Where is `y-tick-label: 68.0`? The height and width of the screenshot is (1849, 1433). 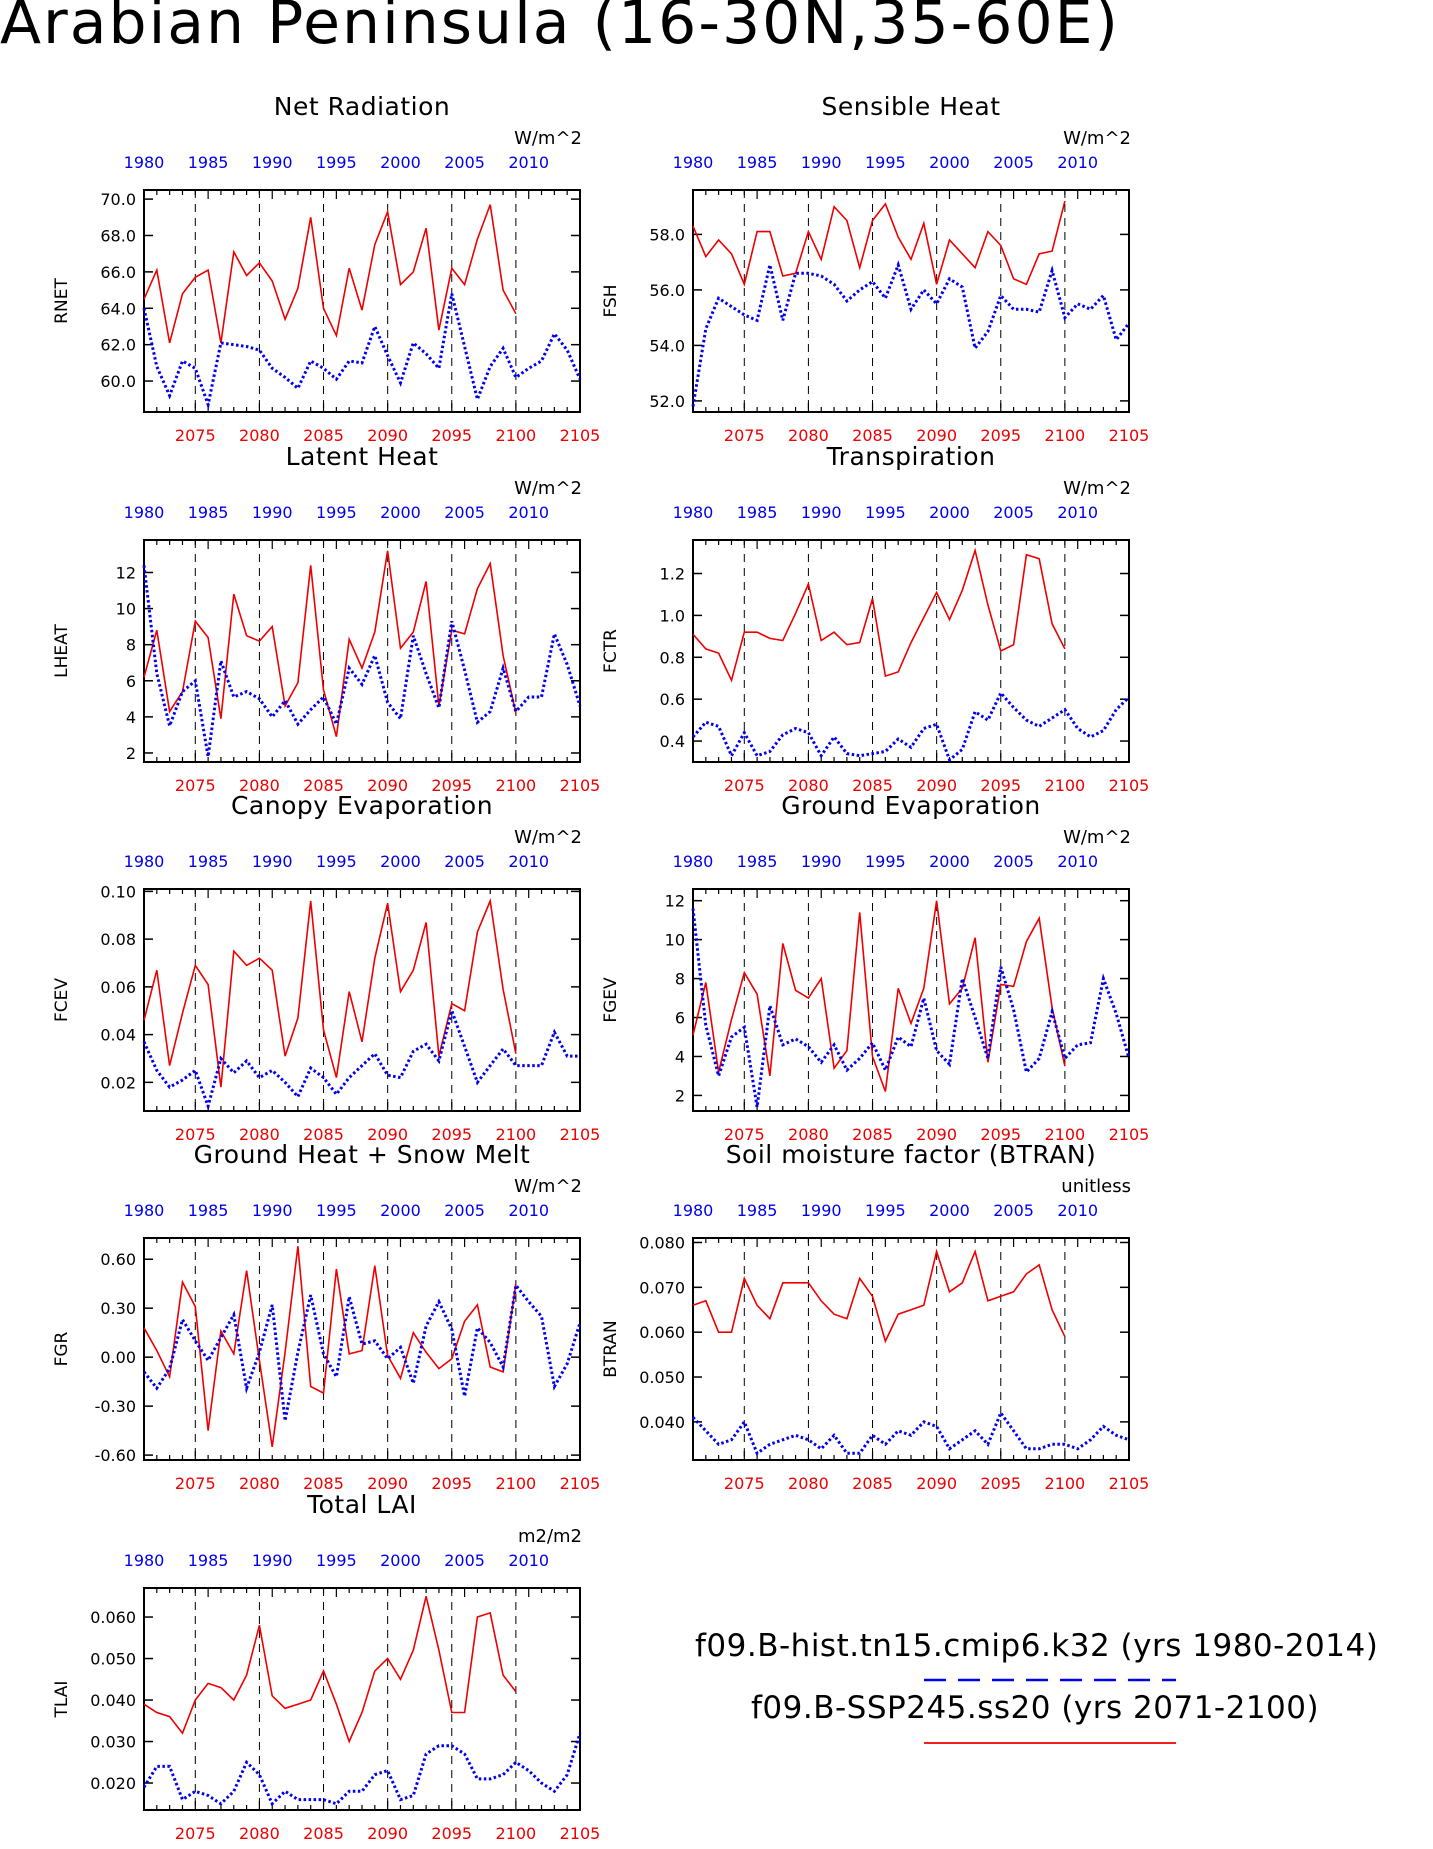 y-tick-label: 68.0 is located at coordinates (118, 235).